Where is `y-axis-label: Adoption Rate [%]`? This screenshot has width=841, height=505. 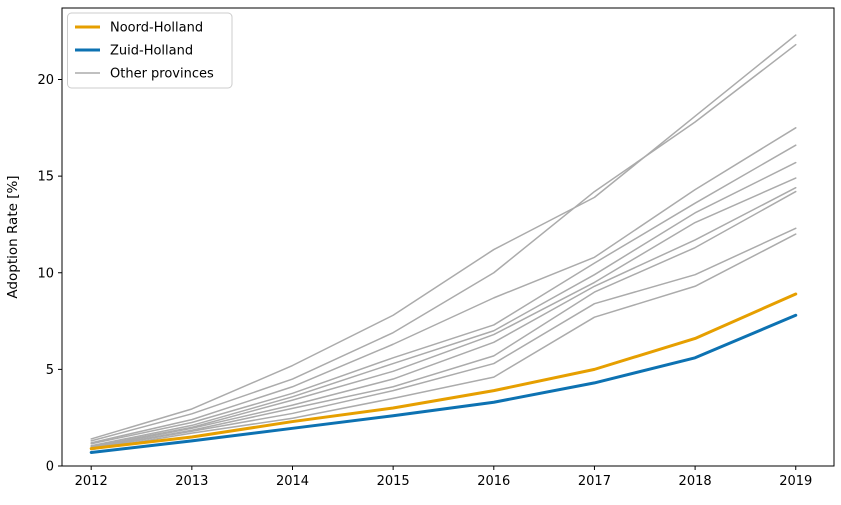
y-axis-label: Adoption Rate [%] is located at coordinates (13, 236).